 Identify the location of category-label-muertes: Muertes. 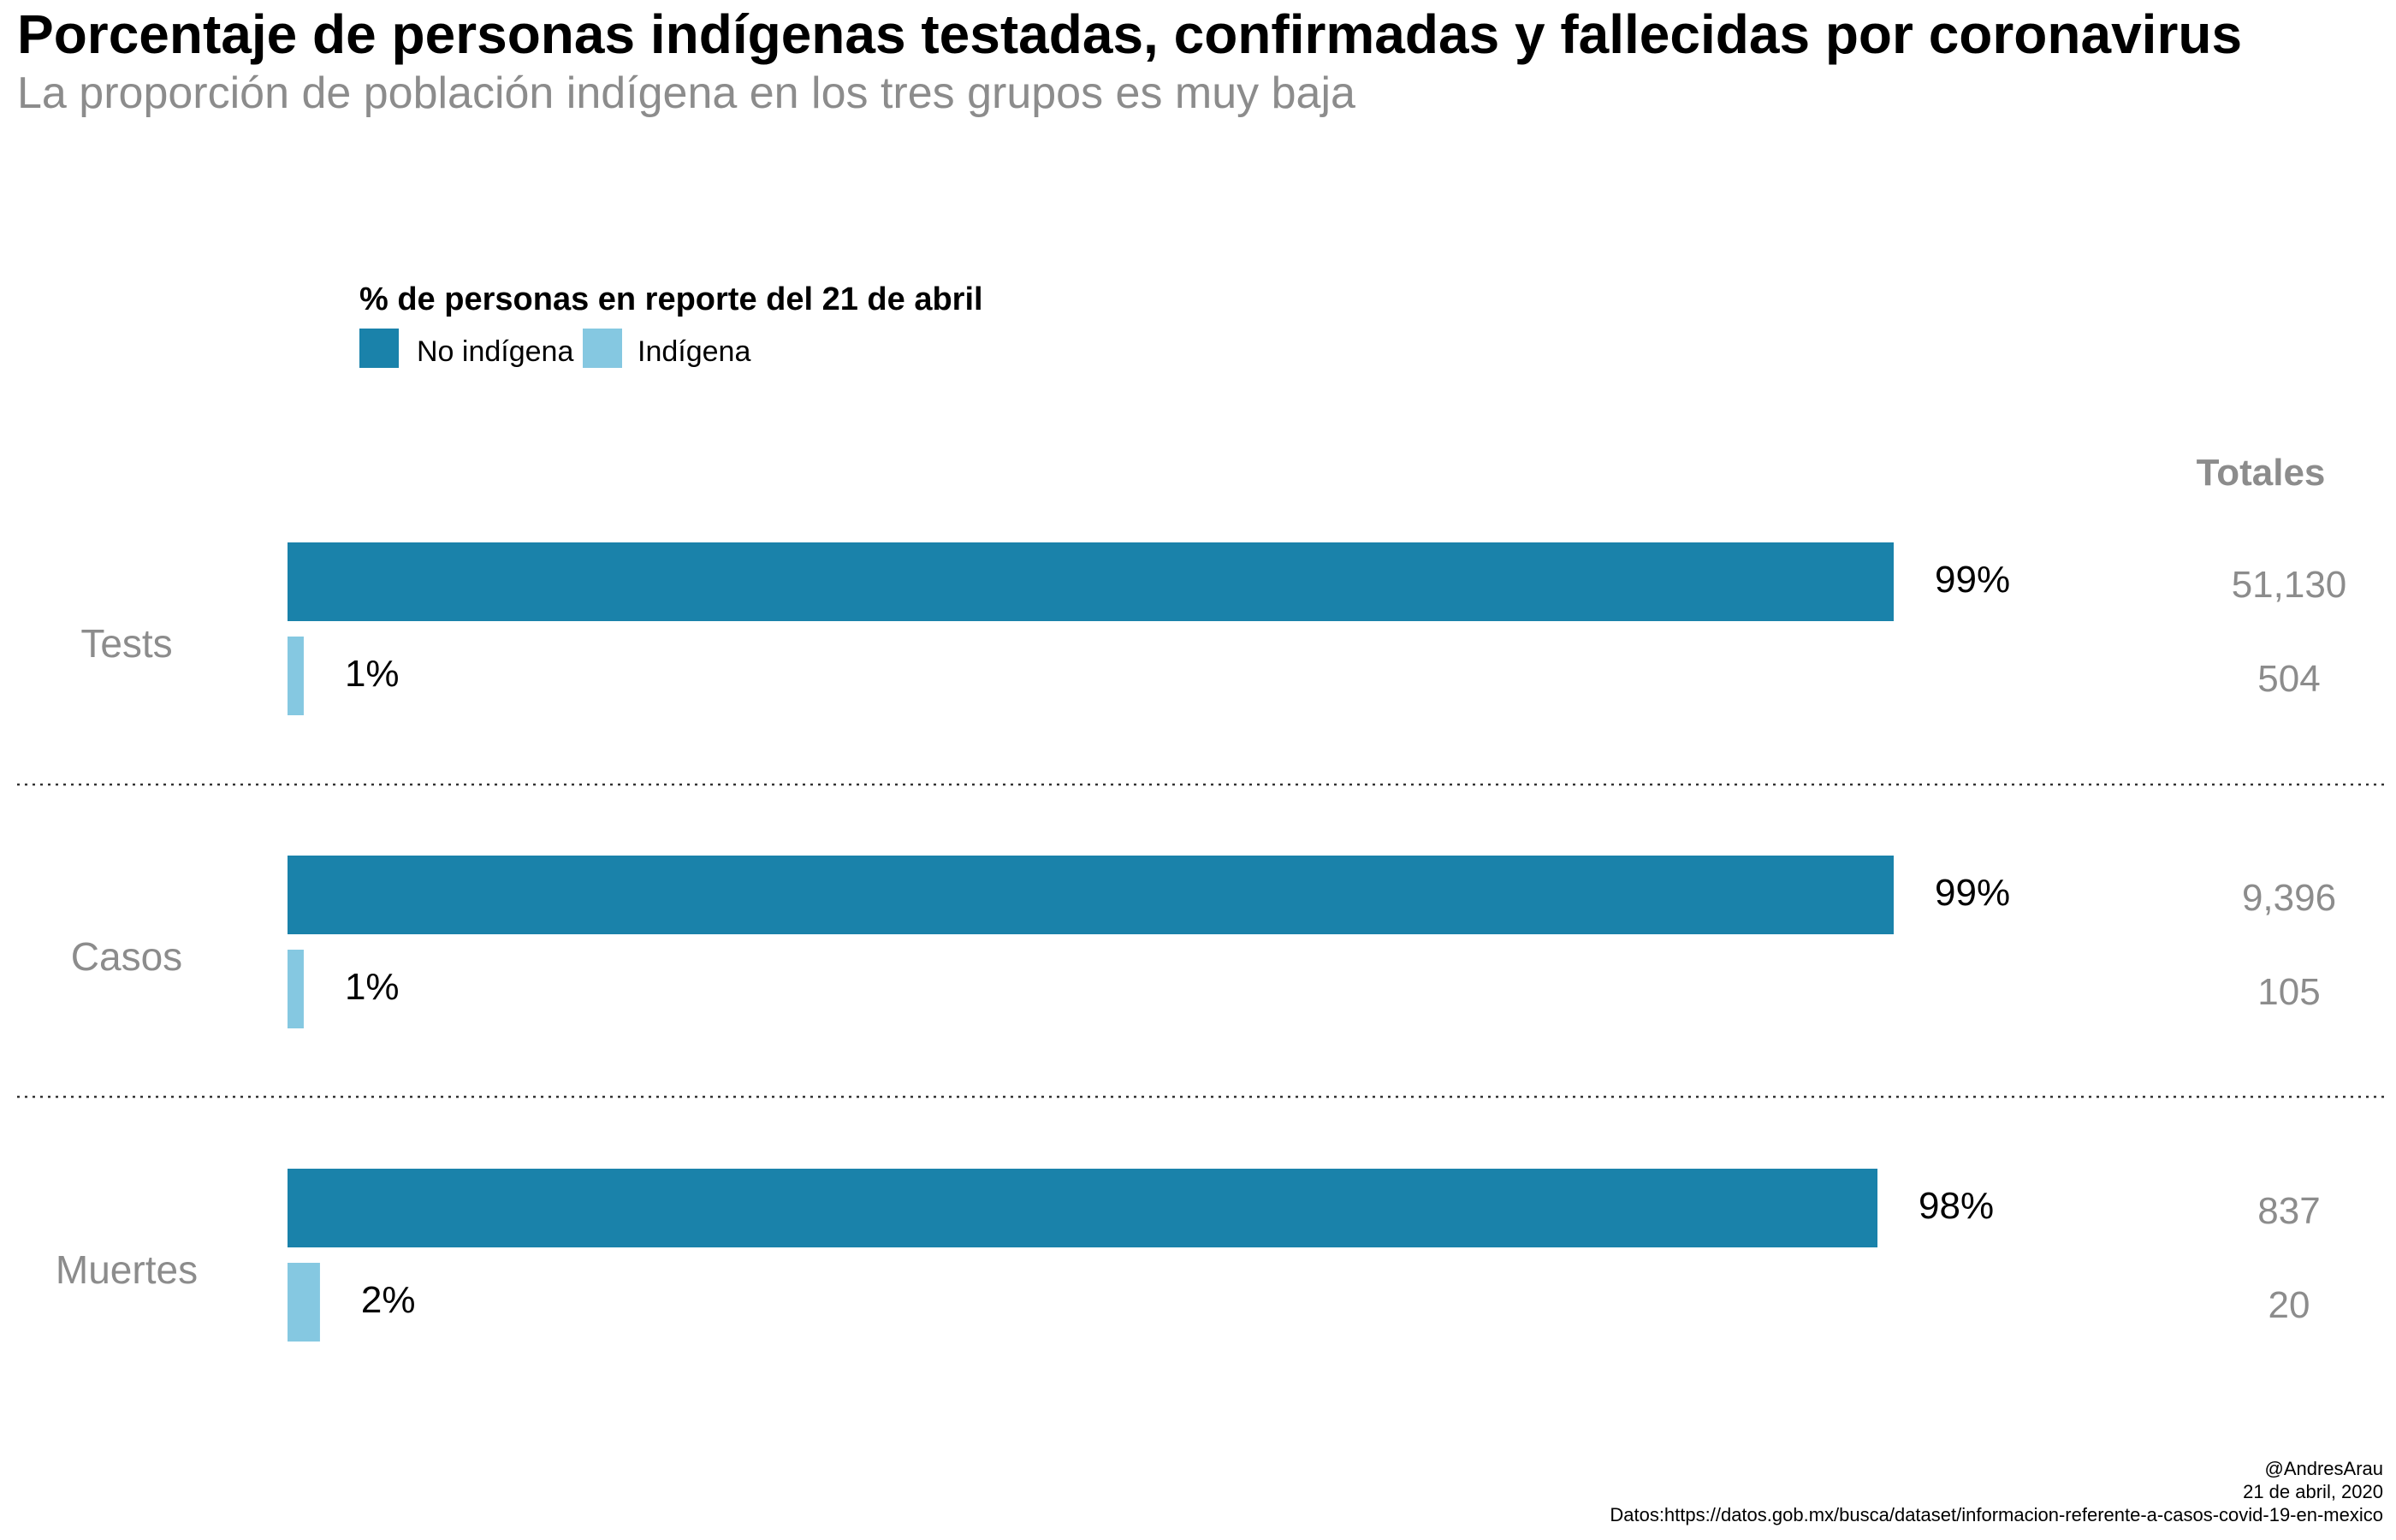
(127, 1269).